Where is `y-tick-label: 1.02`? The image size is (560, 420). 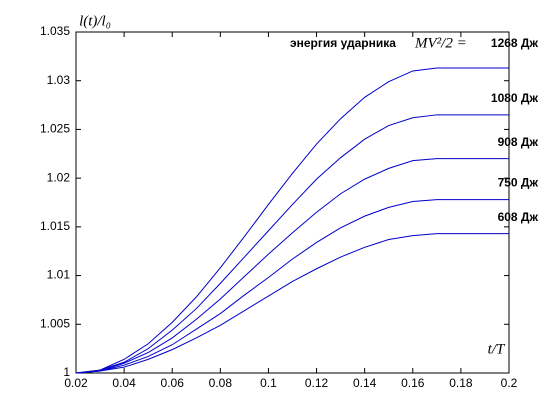
y-tick-label: 1.02 is located at coordinates (59, 177).